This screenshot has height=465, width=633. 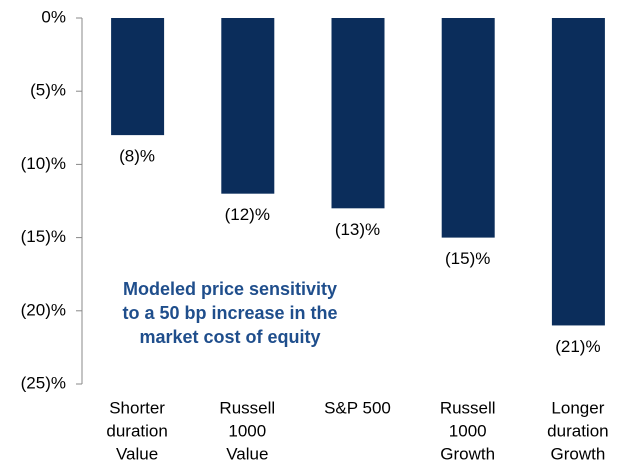 I want to click on y-tick-label: (15)%, so click(x=43, y=236).